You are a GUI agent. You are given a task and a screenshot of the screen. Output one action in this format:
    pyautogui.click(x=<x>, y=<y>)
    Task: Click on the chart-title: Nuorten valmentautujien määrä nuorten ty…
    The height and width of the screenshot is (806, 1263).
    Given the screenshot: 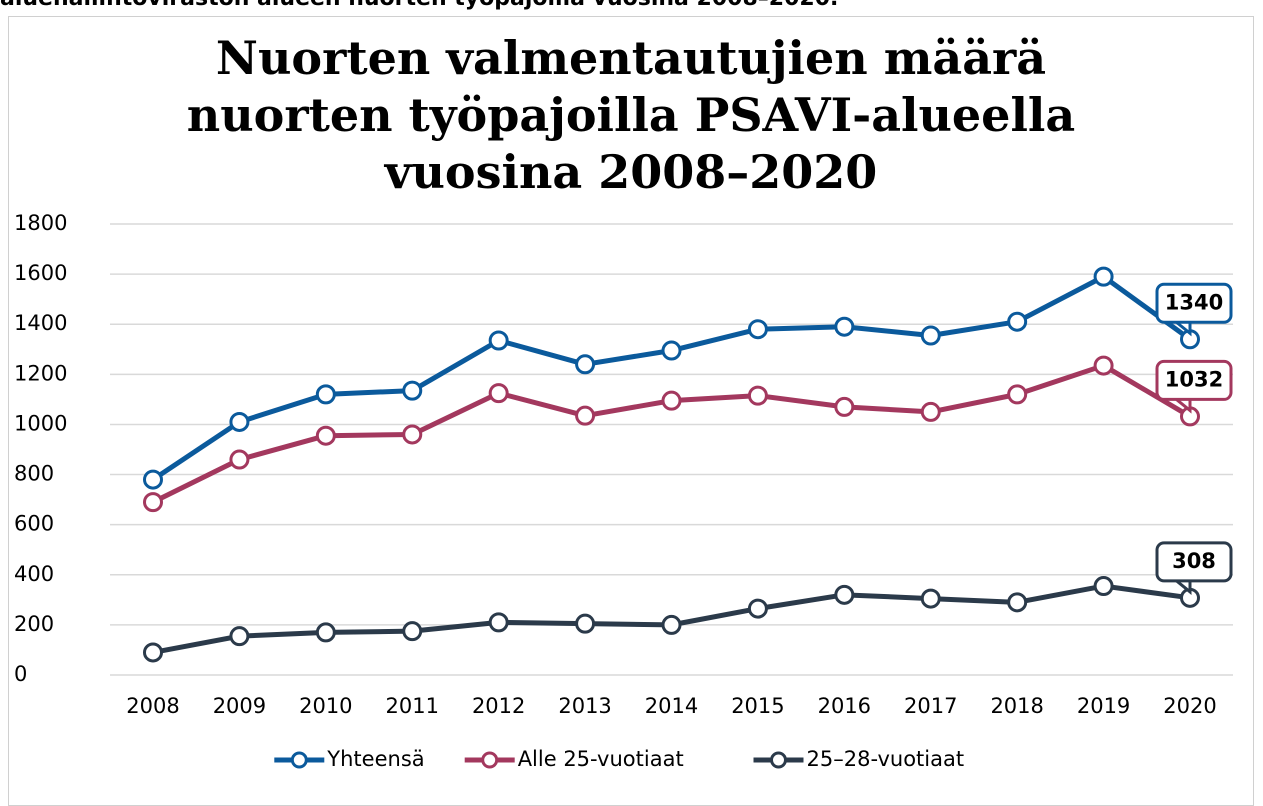 What is the action you would take?
    pyautogui.click(x=631, y=115)
    